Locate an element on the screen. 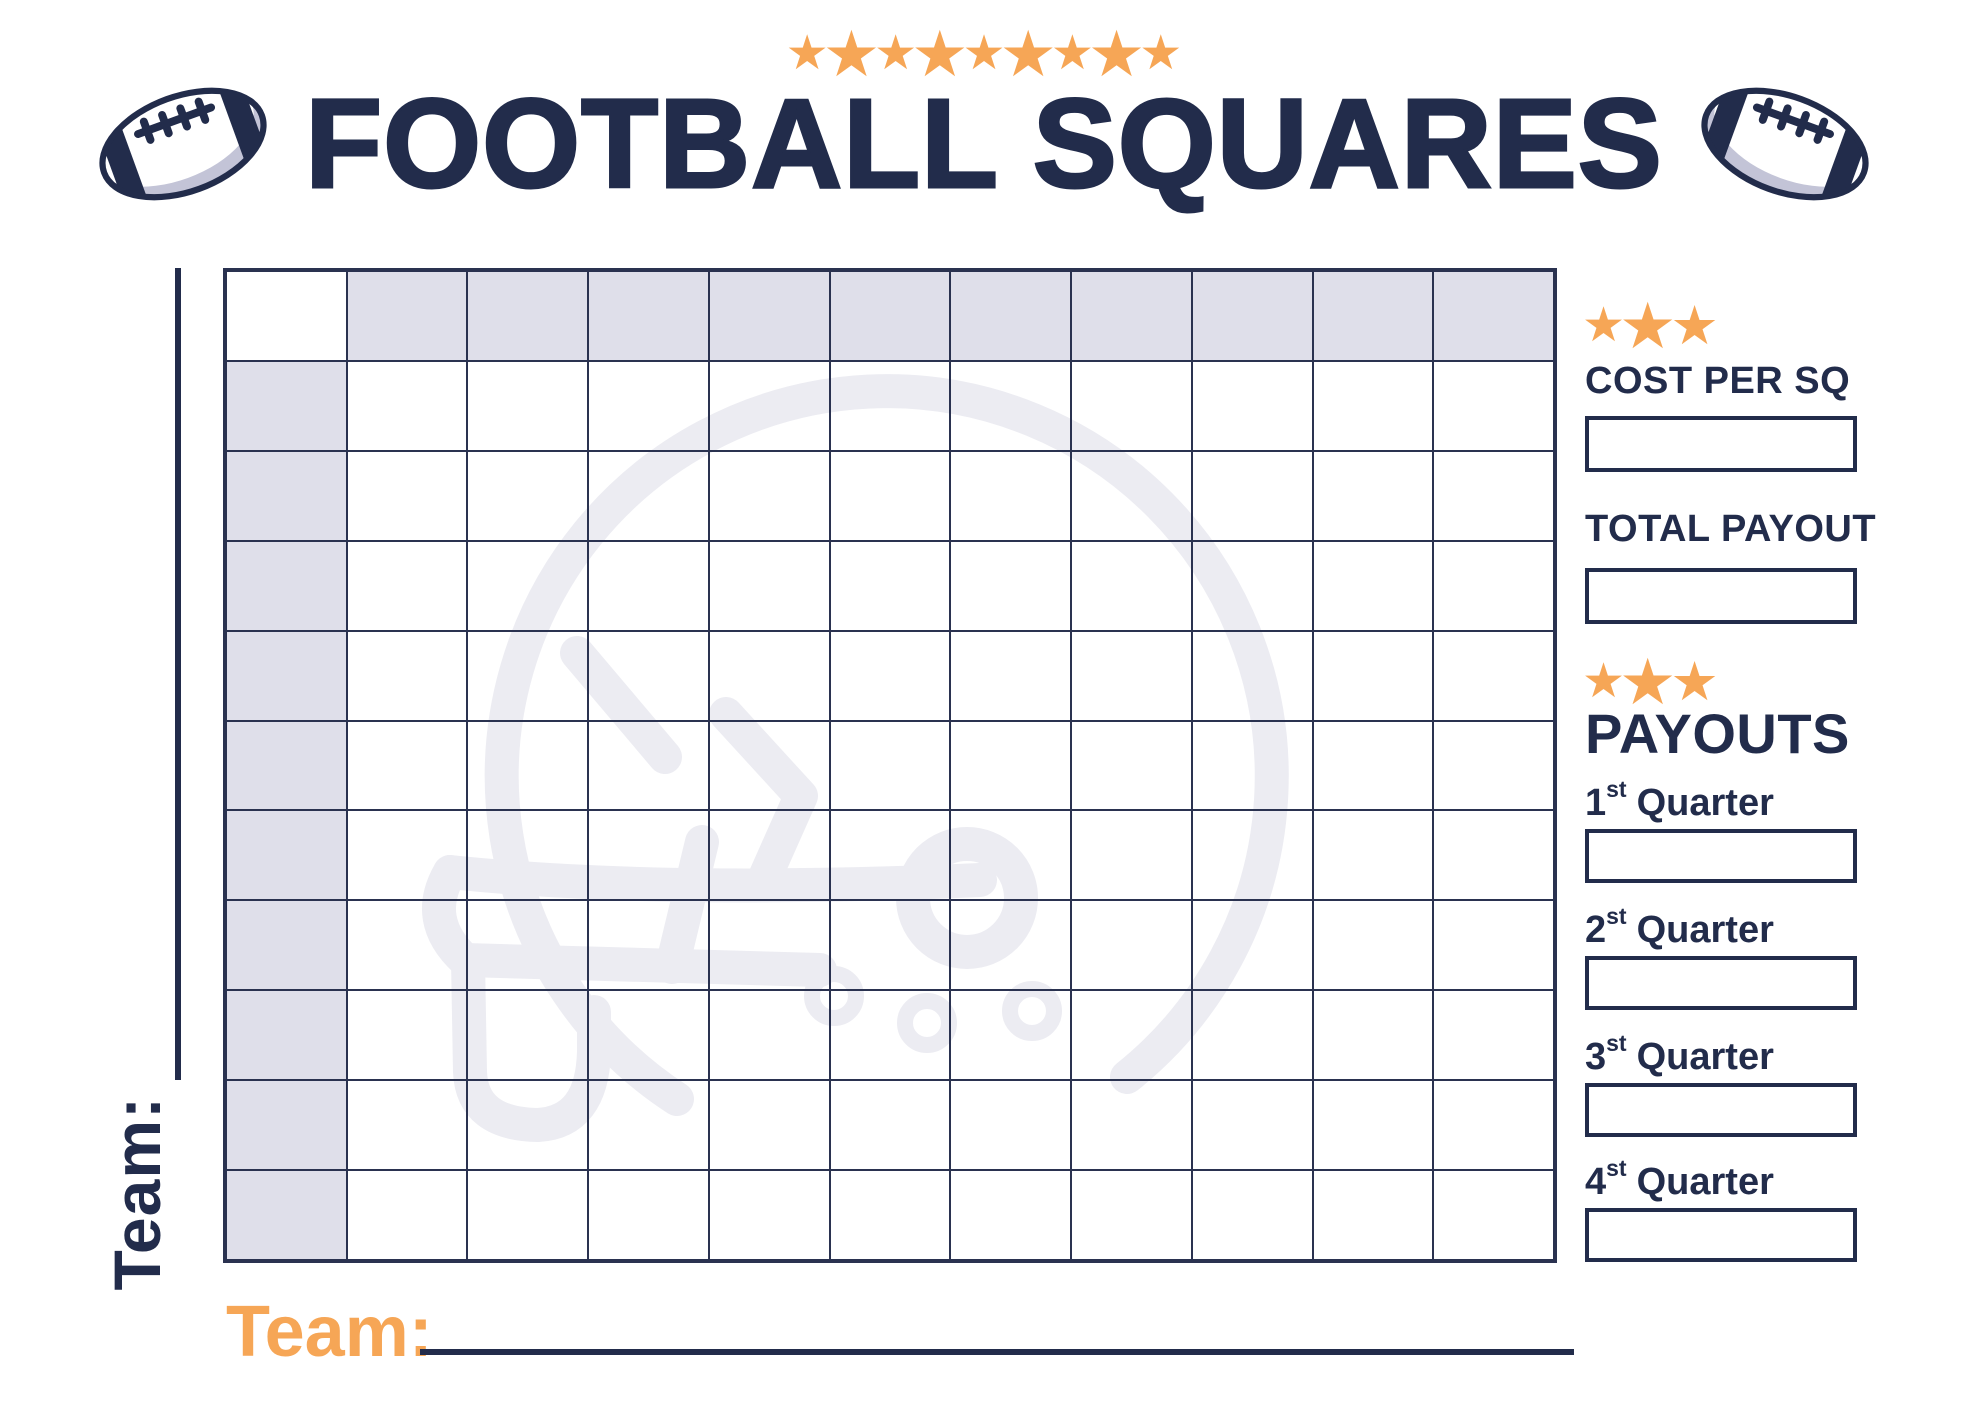  quarter-1-payout-input is located at coordinates (1721, 856).